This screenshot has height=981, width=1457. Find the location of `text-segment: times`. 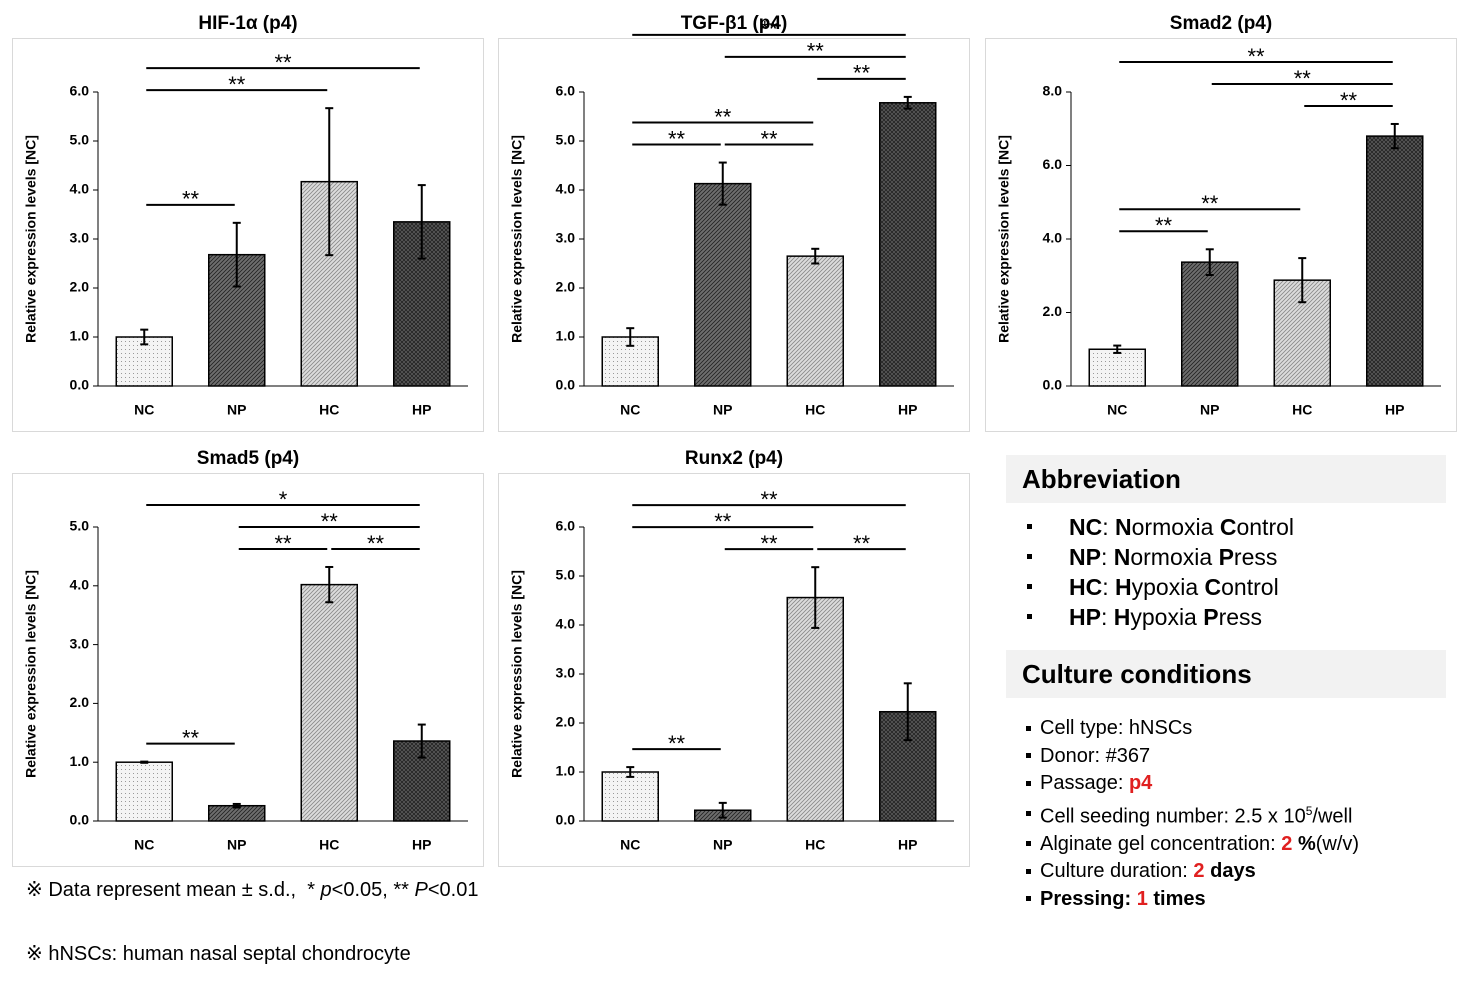

text-segment: times is located at coordinates (1176, 898).